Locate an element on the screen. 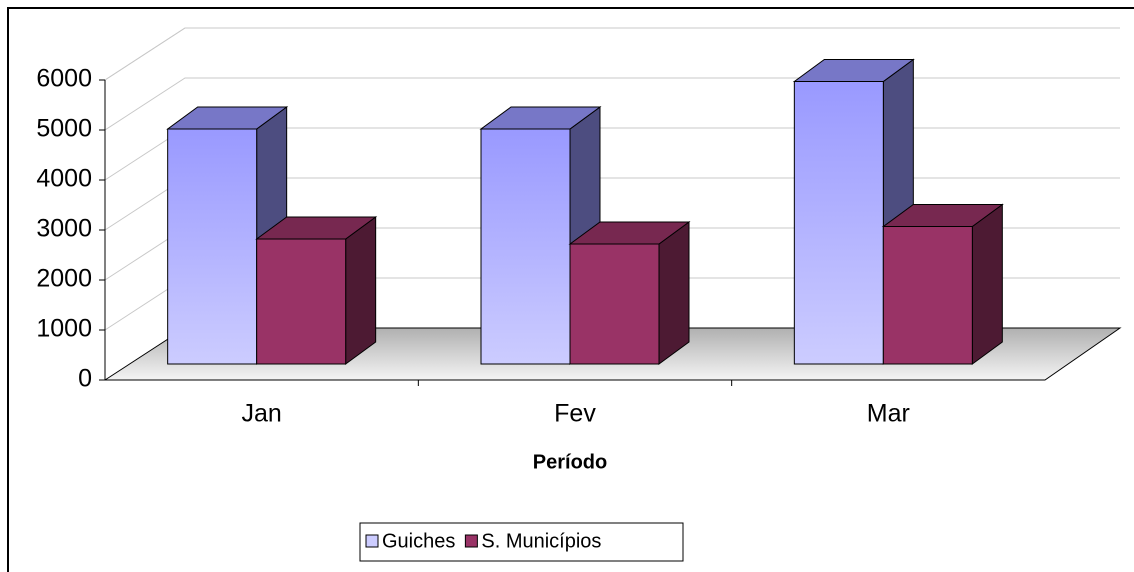 This screenshot has width=1134, height=572. x-tick-label: Jan is located at coordinates (262, 414).